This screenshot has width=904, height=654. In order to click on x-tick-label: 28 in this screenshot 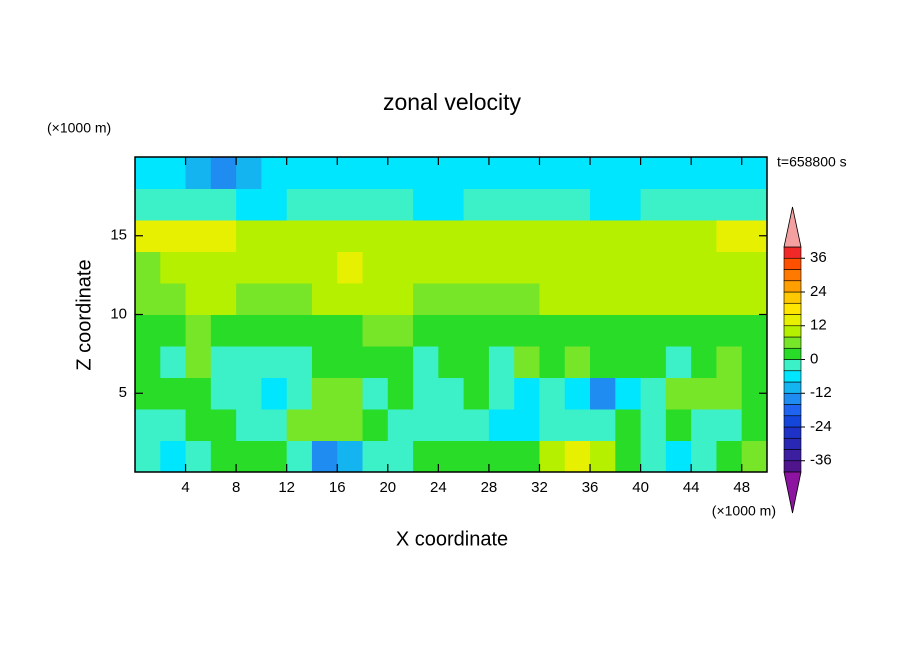, I will do `click(489, 487)`.